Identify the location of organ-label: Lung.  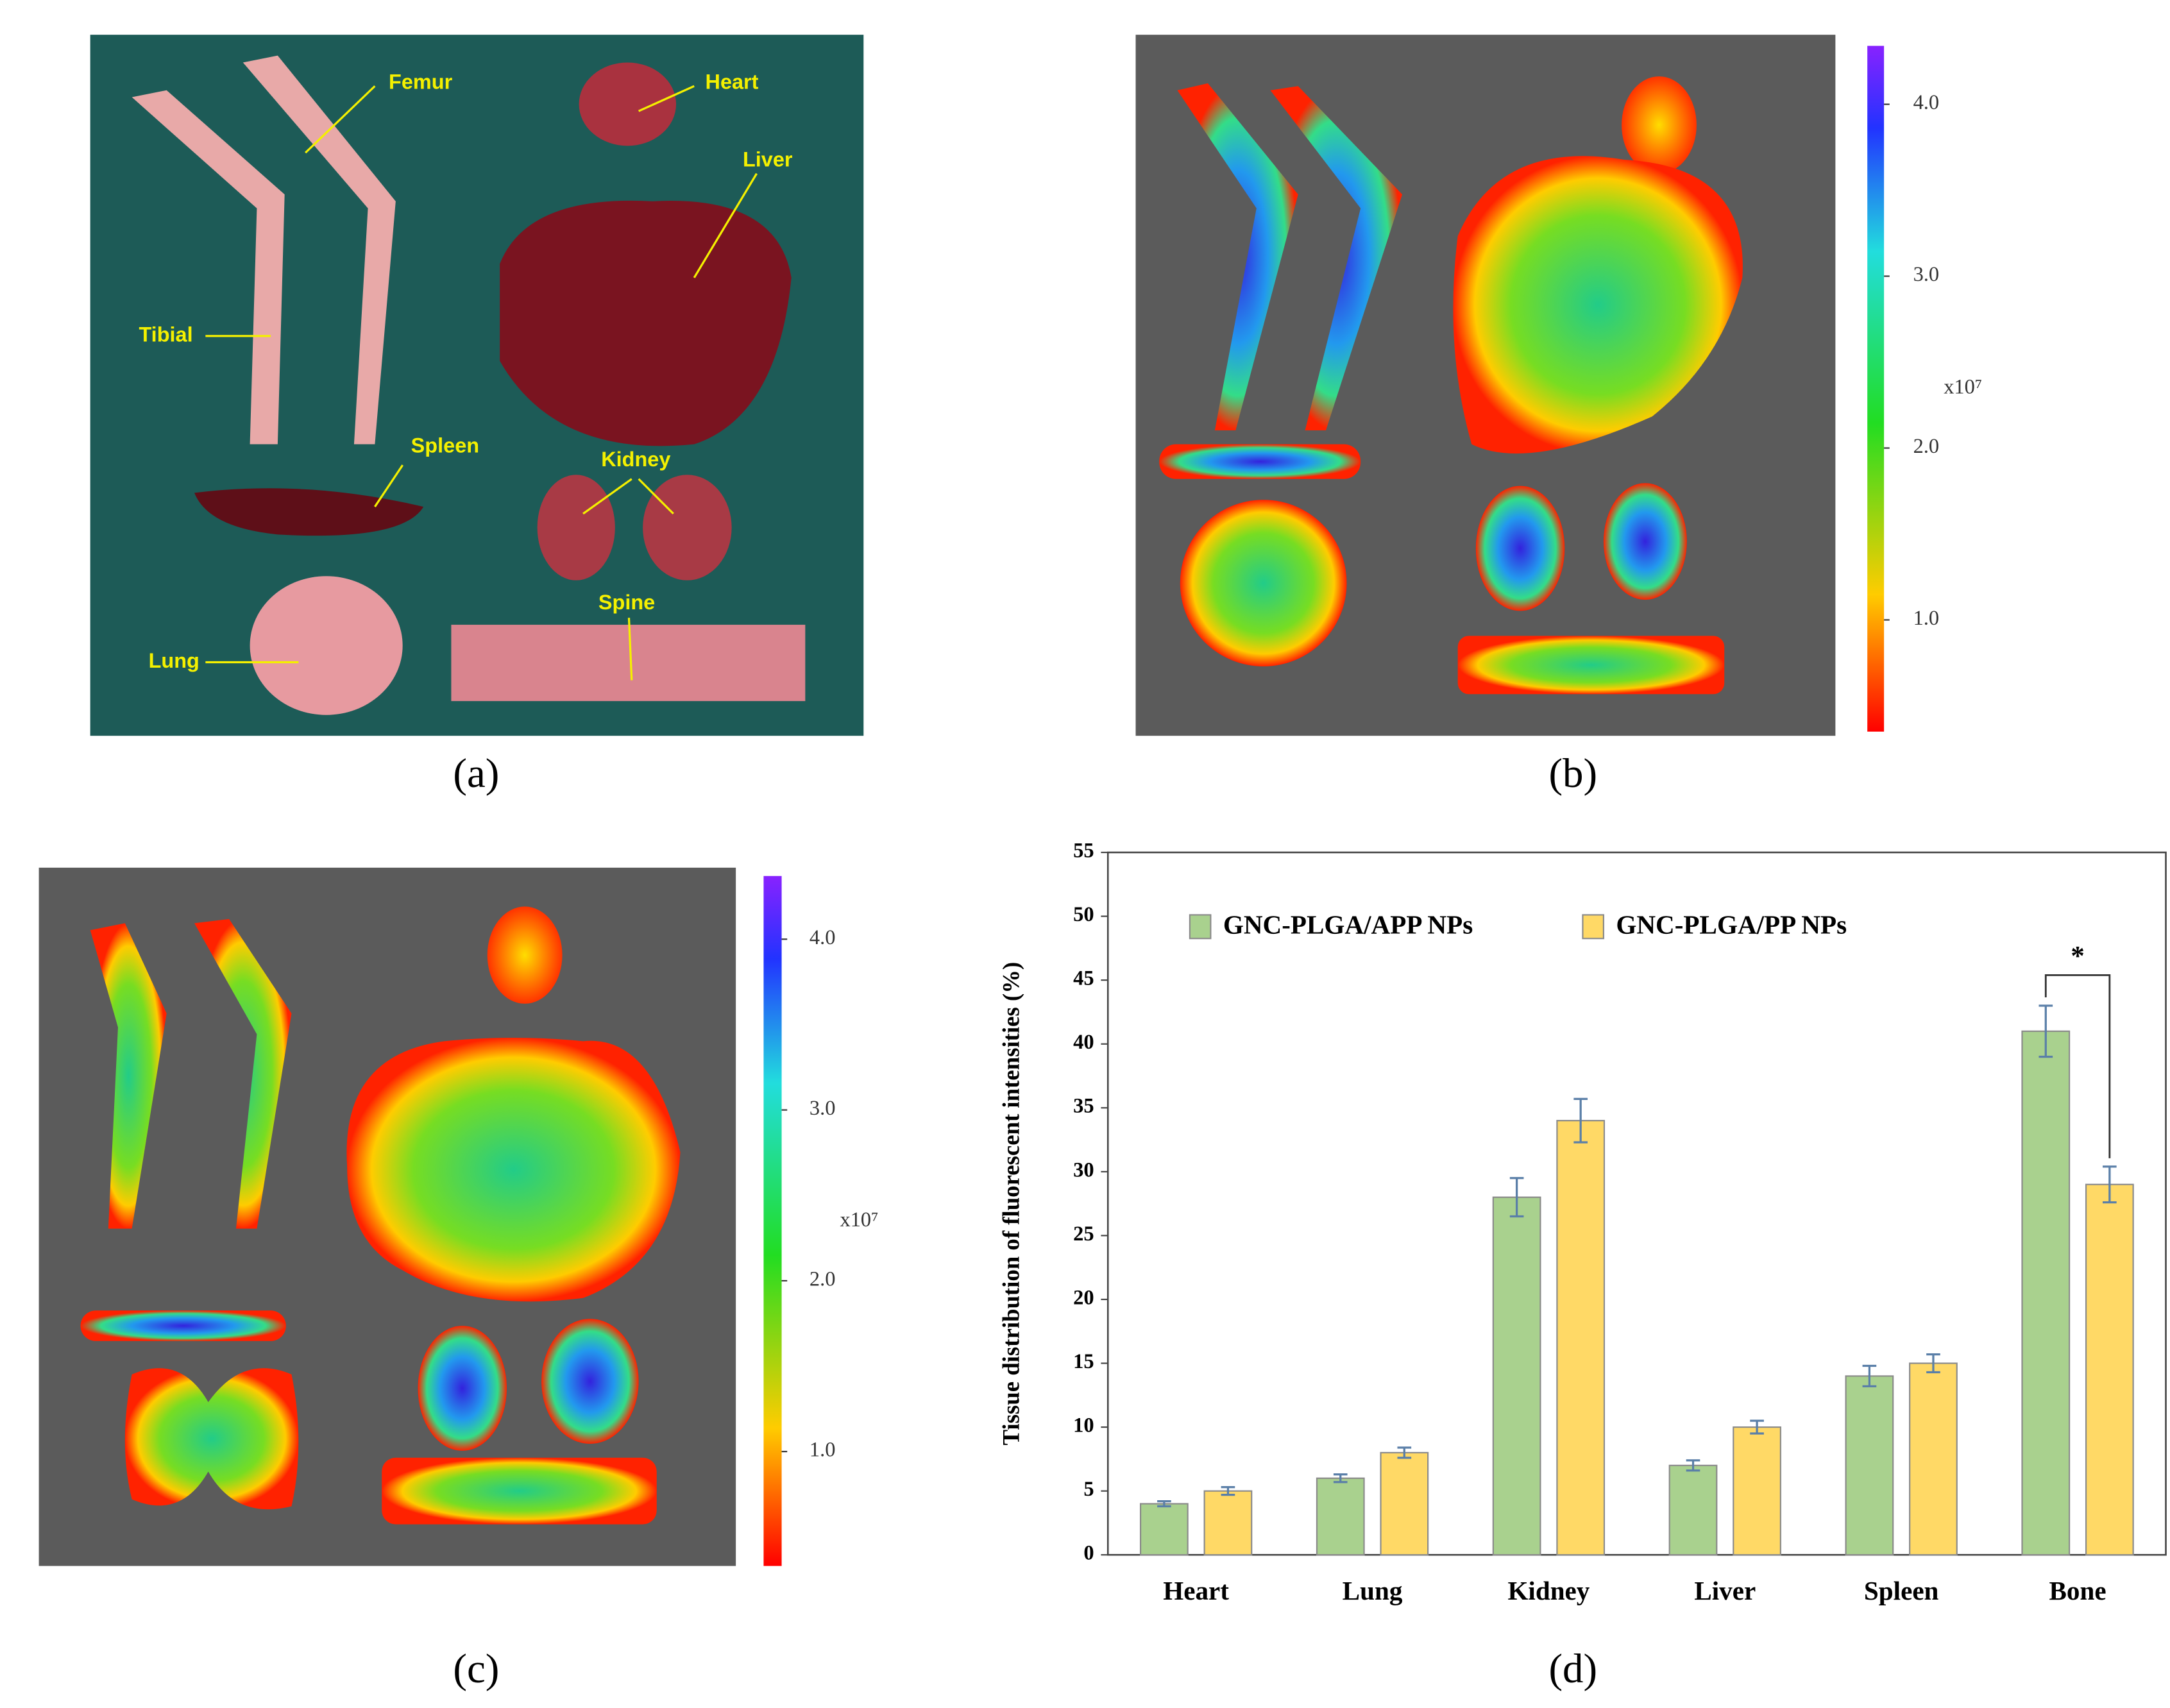
(174, 660).